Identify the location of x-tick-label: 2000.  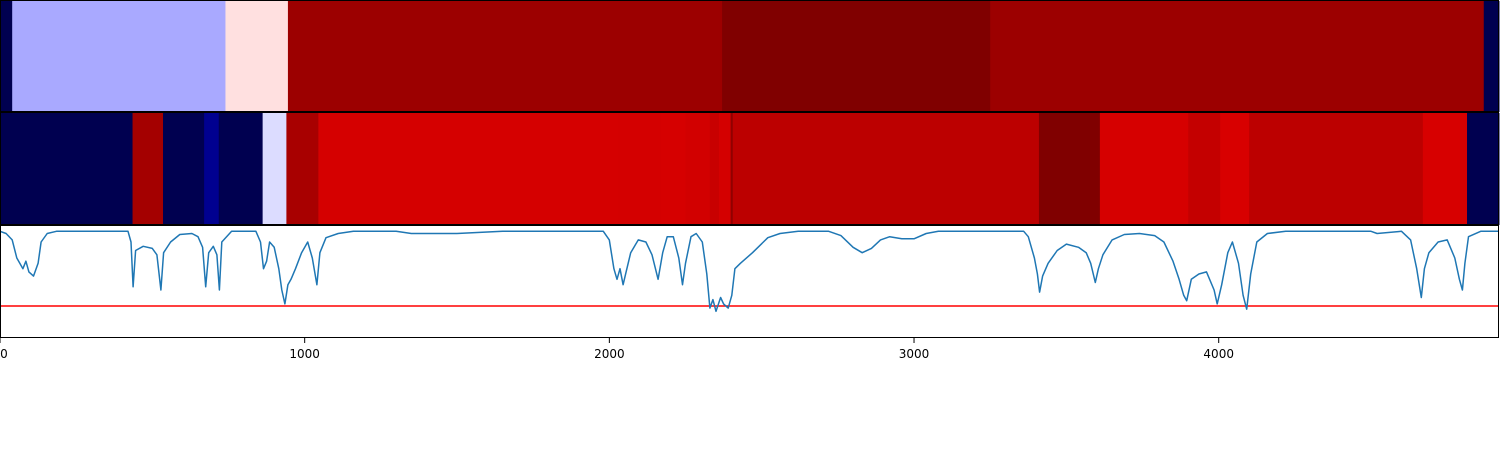
(609, 354).